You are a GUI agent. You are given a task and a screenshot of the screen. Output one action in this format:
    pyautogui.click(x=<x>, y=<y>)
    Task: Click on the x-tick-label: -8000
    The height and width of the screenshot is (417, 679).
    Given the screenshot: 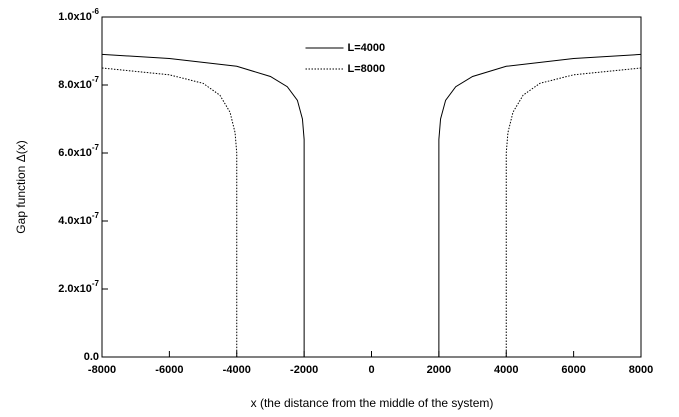 What is the action you would take?
    pyautogui.click(x=102, y=370)
    